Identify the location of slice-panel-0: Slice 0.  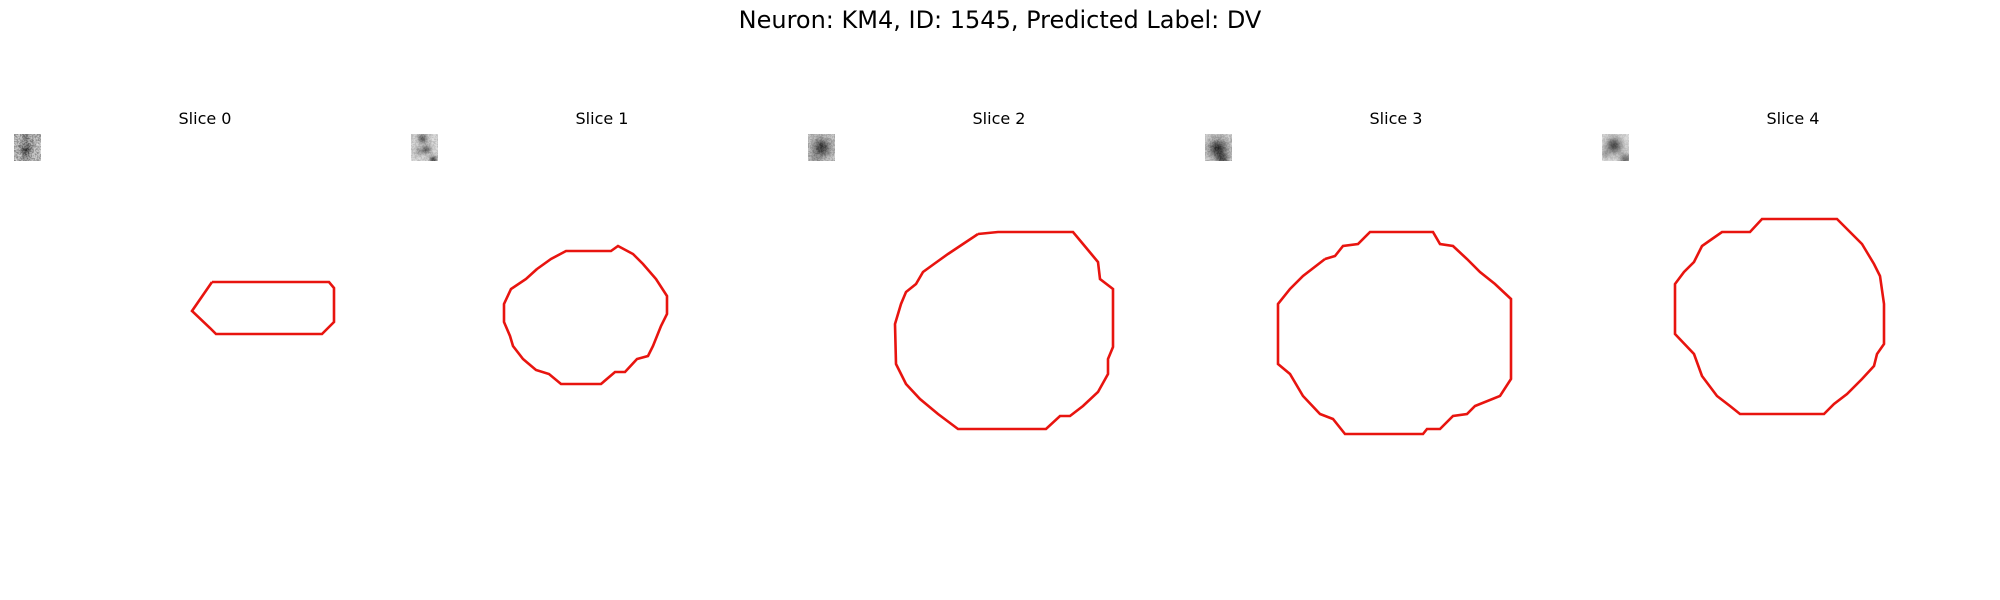
(205, 312).